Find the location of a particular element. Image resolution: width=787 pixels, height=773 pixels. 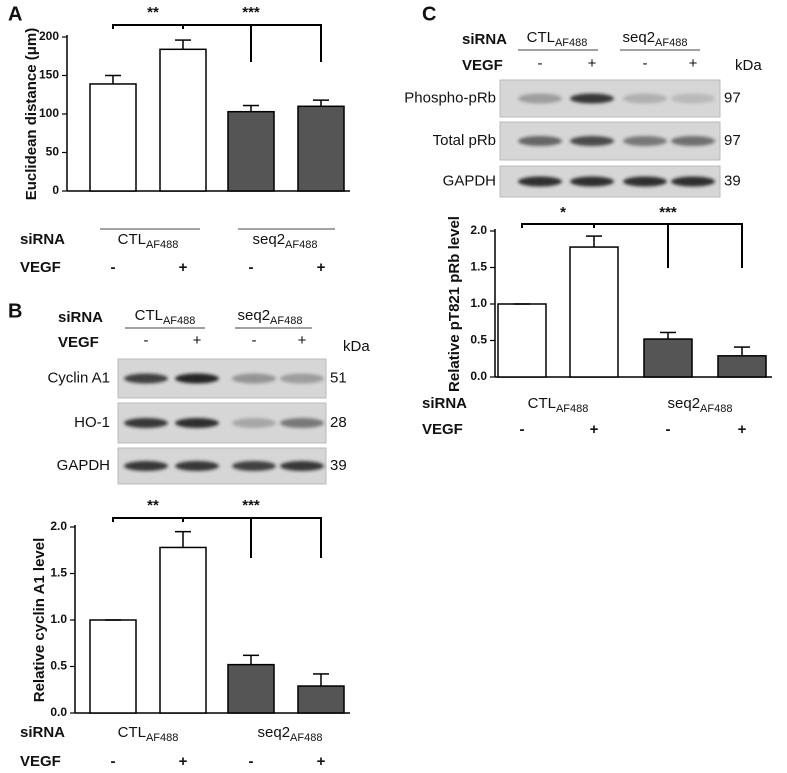

sig-label: *** is located at coordinates (251, 505).